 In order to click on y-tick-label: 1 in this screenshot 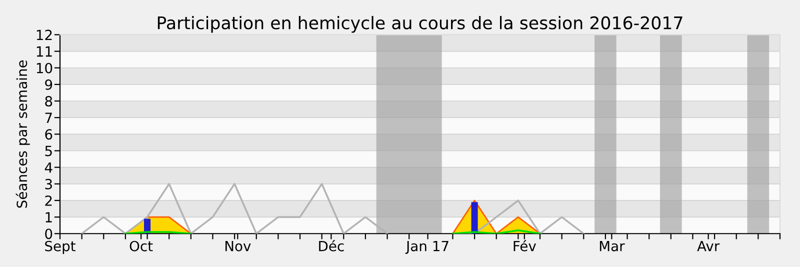, I will do `click(49, 217)`.